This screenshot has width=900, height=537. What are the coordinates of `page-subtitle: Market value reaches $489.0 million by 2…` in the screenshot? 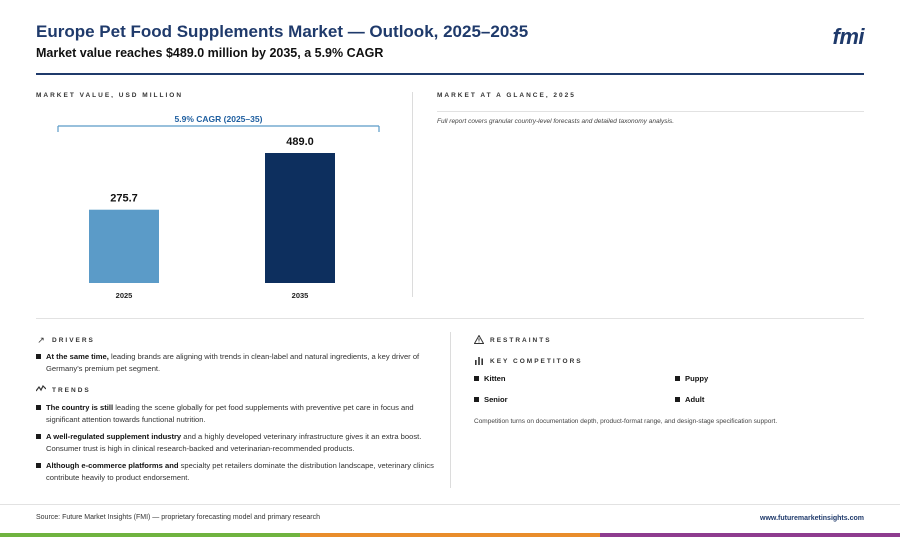 It's located at (210, 53).